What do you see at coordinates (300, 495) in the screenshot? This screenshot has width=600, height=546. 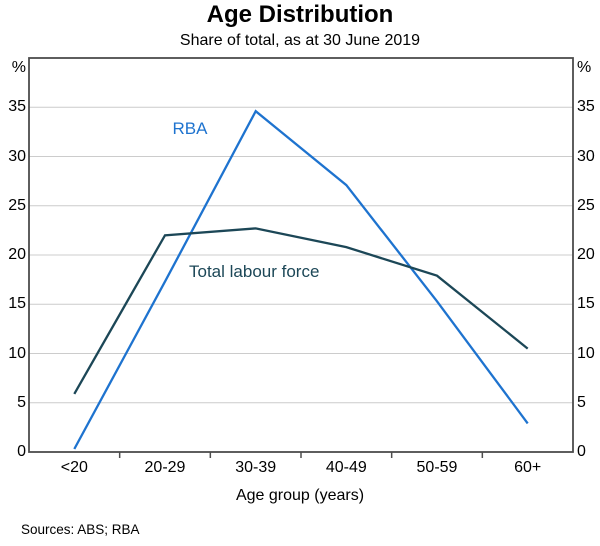 I see `x-axis-title: Age group (years)` at bounding box center [300, 495].